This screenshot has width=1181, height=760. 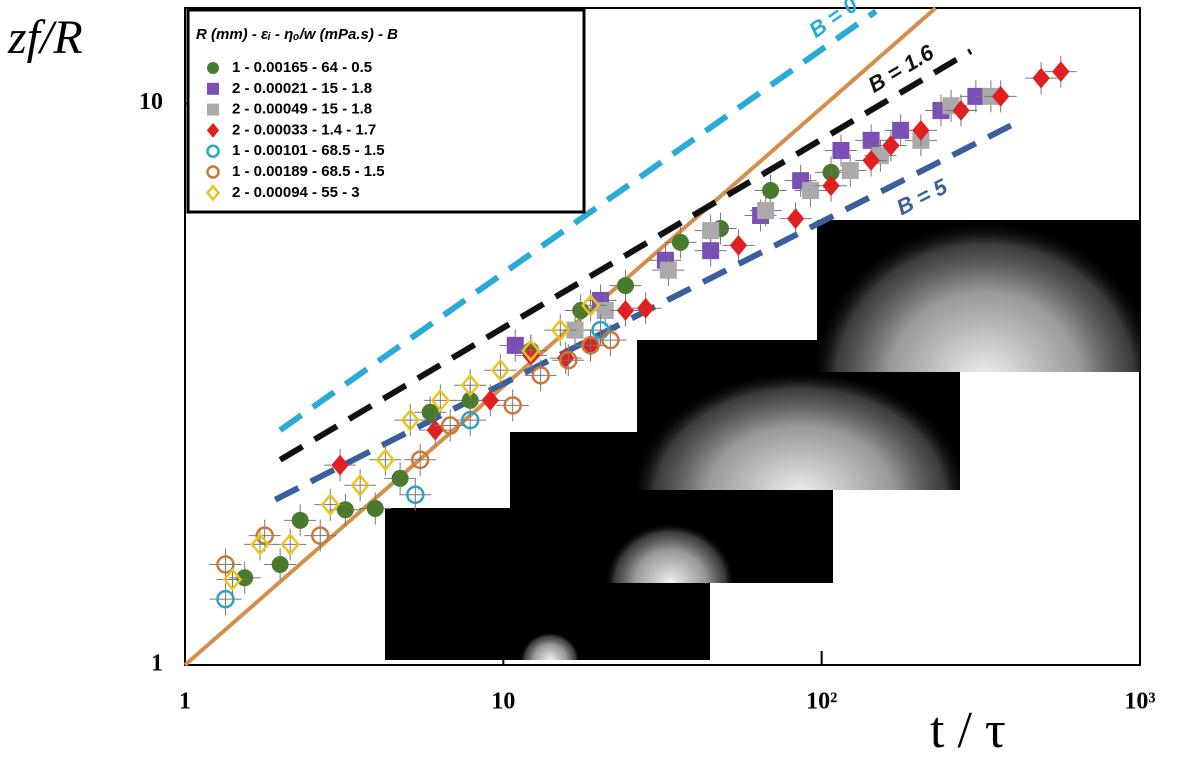 I want to click on line-annotation: B = 0, so click(x=833, y=21).